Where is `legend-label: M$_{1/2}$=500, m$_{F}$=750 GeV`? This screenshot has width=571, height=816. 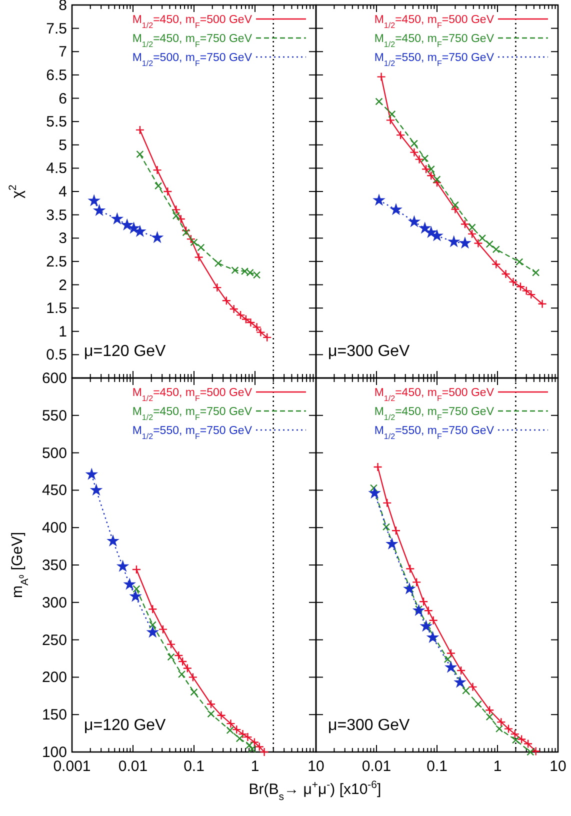
legend-label: M$_{1/2}$=500, m$_{F}$=750 GeV is located at coordinates (192, 60).